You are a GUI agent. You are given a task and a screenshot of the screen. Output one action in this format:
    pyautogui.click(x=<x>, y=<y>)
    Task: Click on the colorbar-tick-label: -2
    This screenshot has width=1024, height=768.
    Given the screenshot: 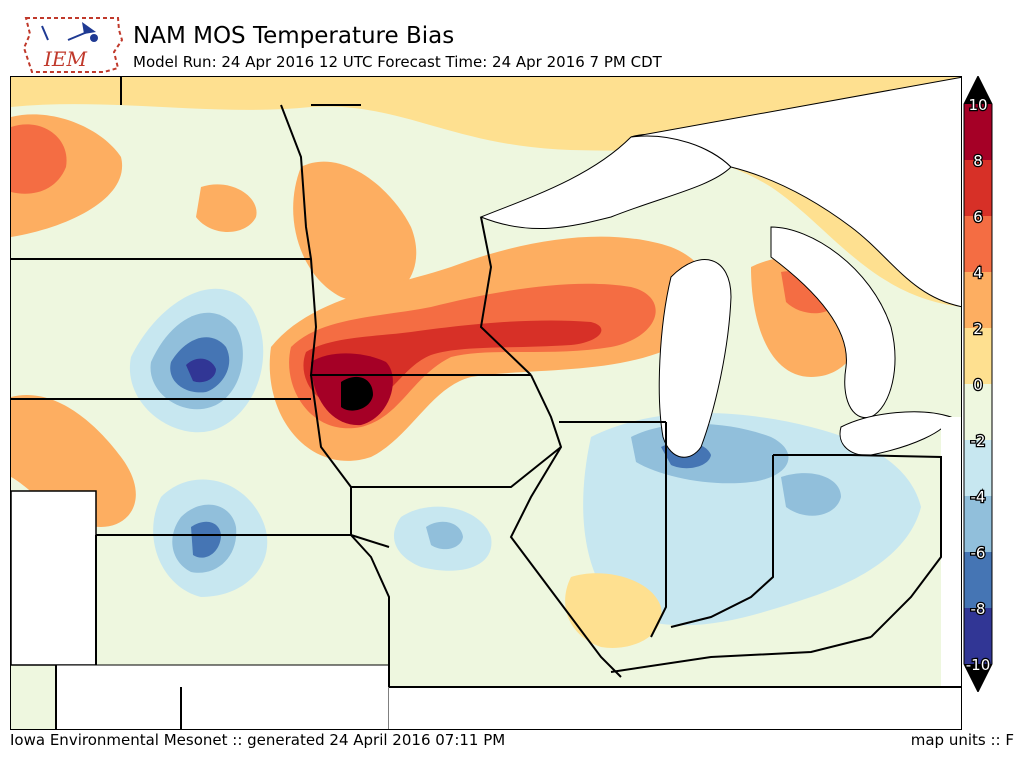 What is the action you would take?
    pyautogui.click(x=978, y=441)
    